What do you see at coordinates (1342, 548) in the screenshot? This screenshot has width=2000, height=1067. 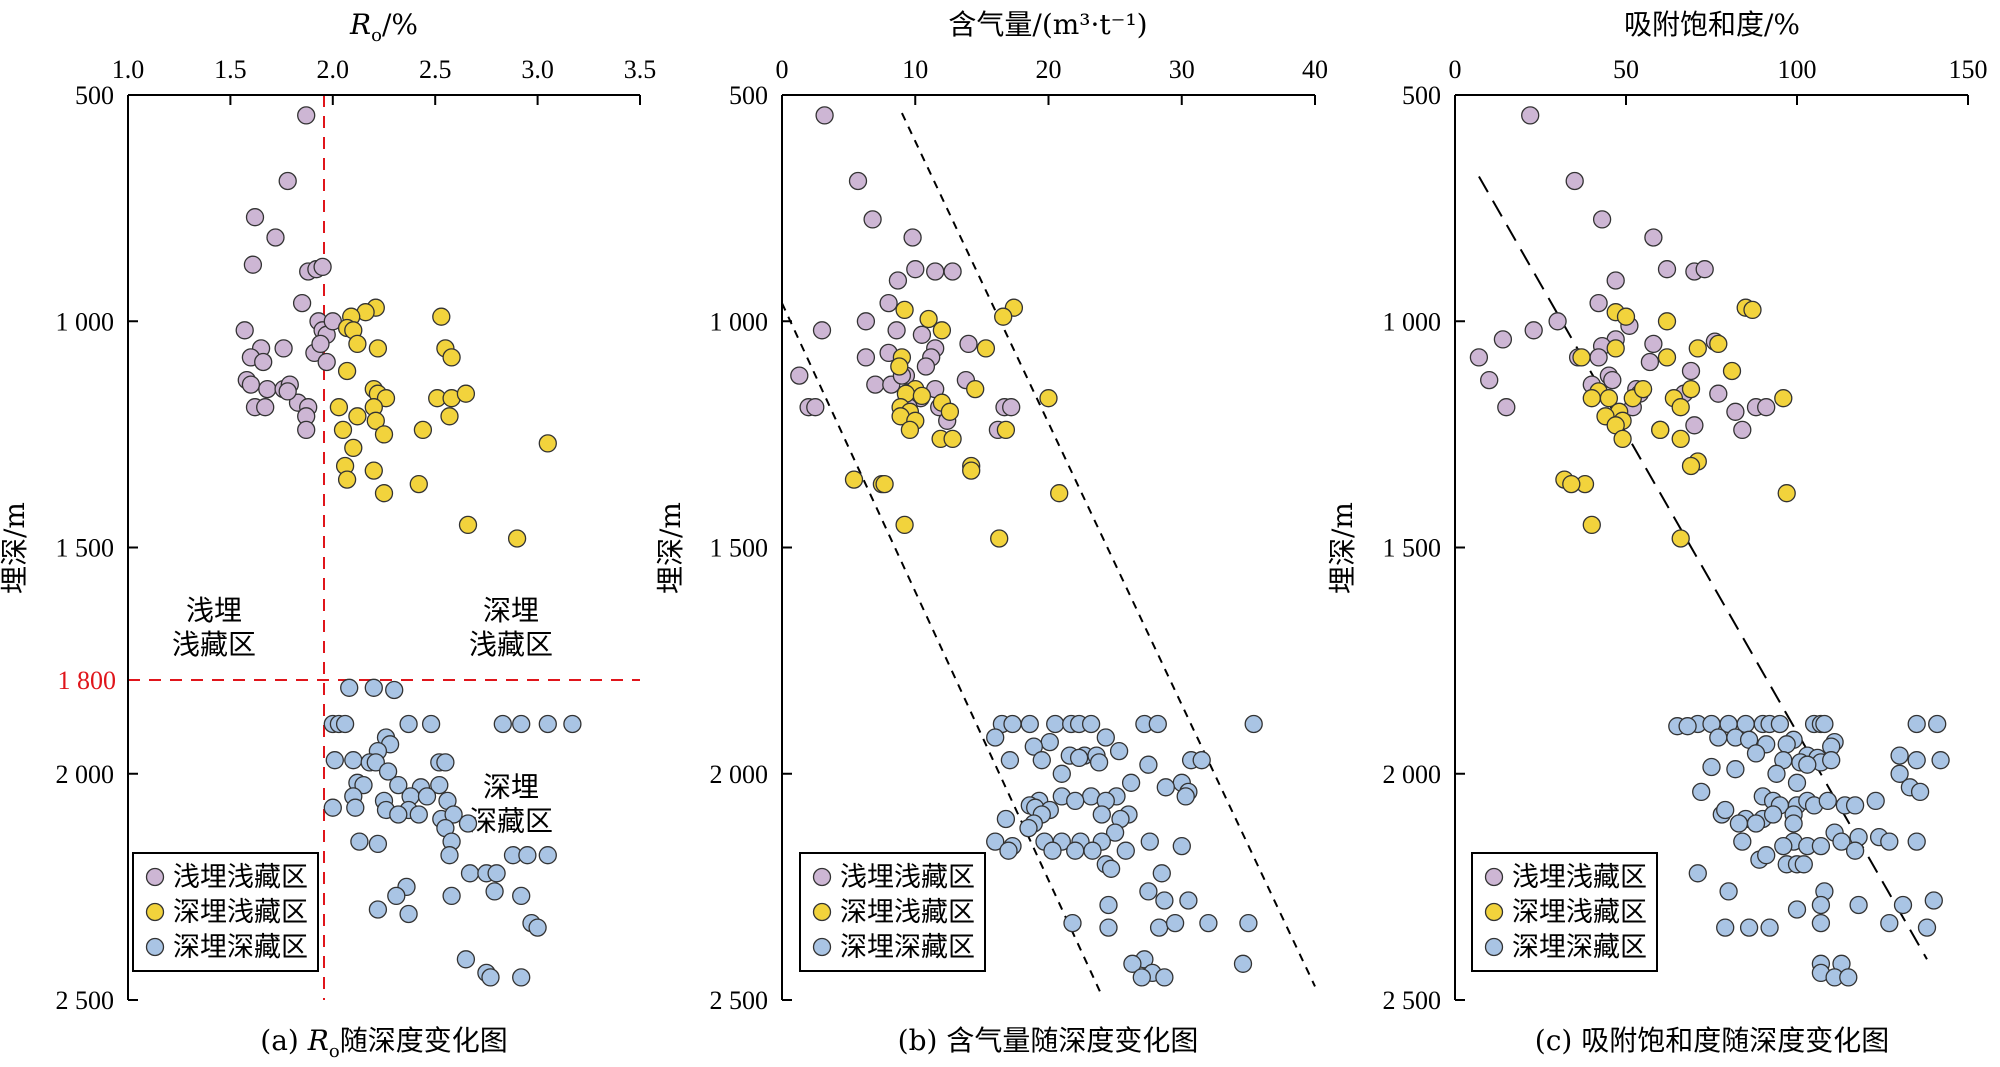 I see `panel-c-y-title: 埋深/m` at bounding box center [1342, 548].